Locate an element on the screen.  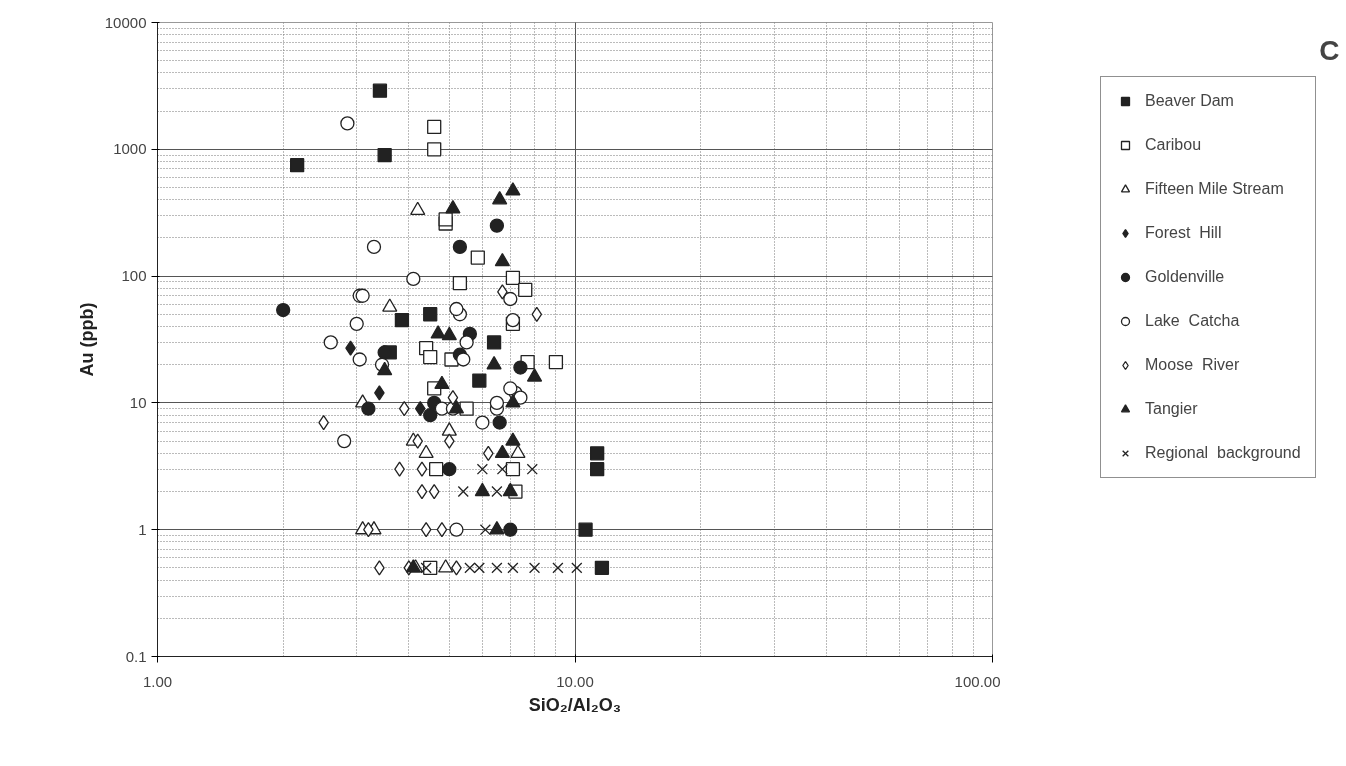
legend-label: Fifteen Mile Stream is located at coordinates (1214, 189).